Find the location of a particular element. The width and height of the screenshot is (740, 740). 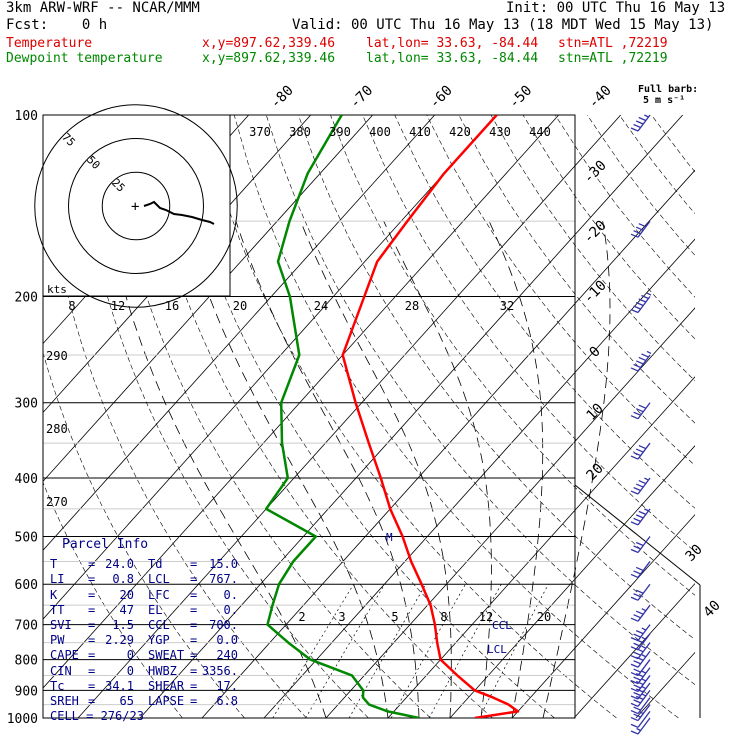

parcel-key-2: LFC is located at coordinates (159, 594).